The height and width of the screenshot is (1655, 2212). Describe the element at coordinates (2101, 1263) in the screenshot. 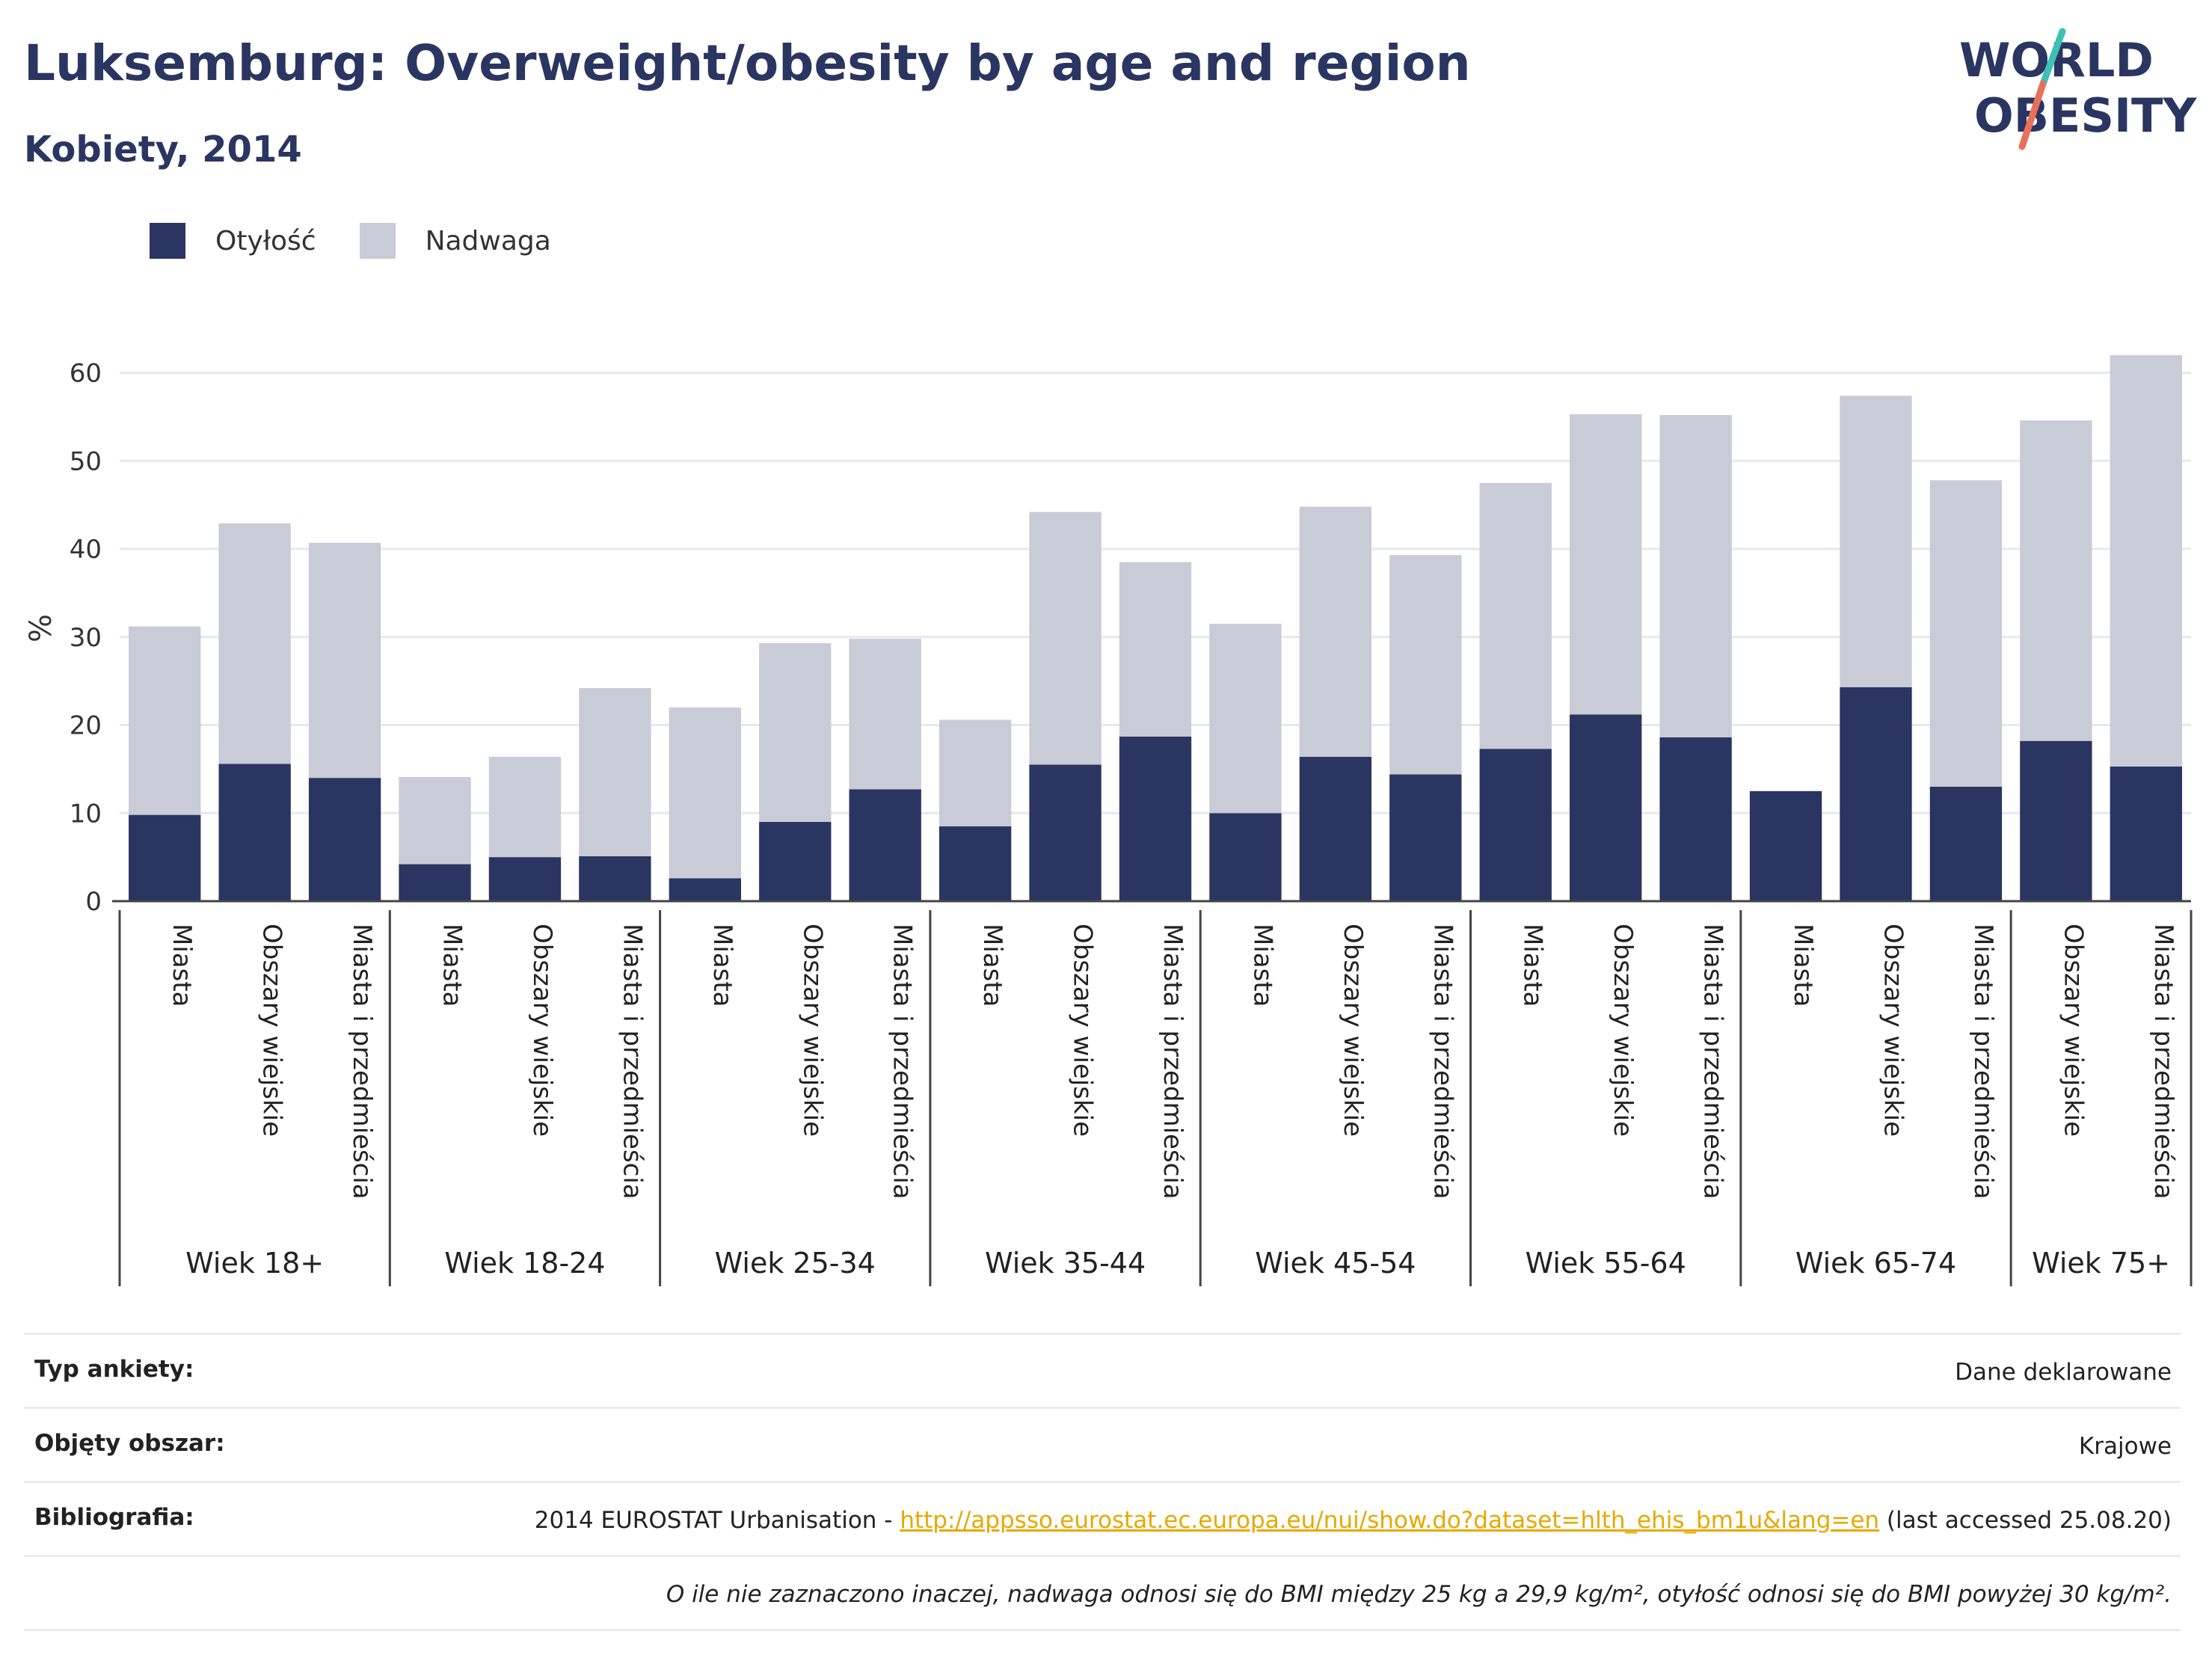

I see `group-label: Wiek 75+` at that location.